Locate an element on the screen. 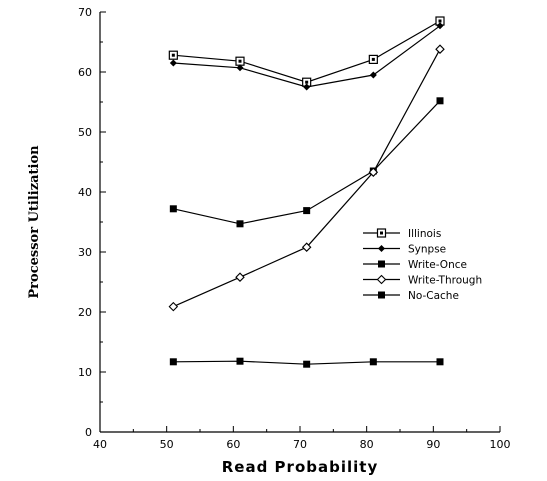 This screenshot has width=547, height=481. legend-label: Synpse is located at coordinates (427, 250).